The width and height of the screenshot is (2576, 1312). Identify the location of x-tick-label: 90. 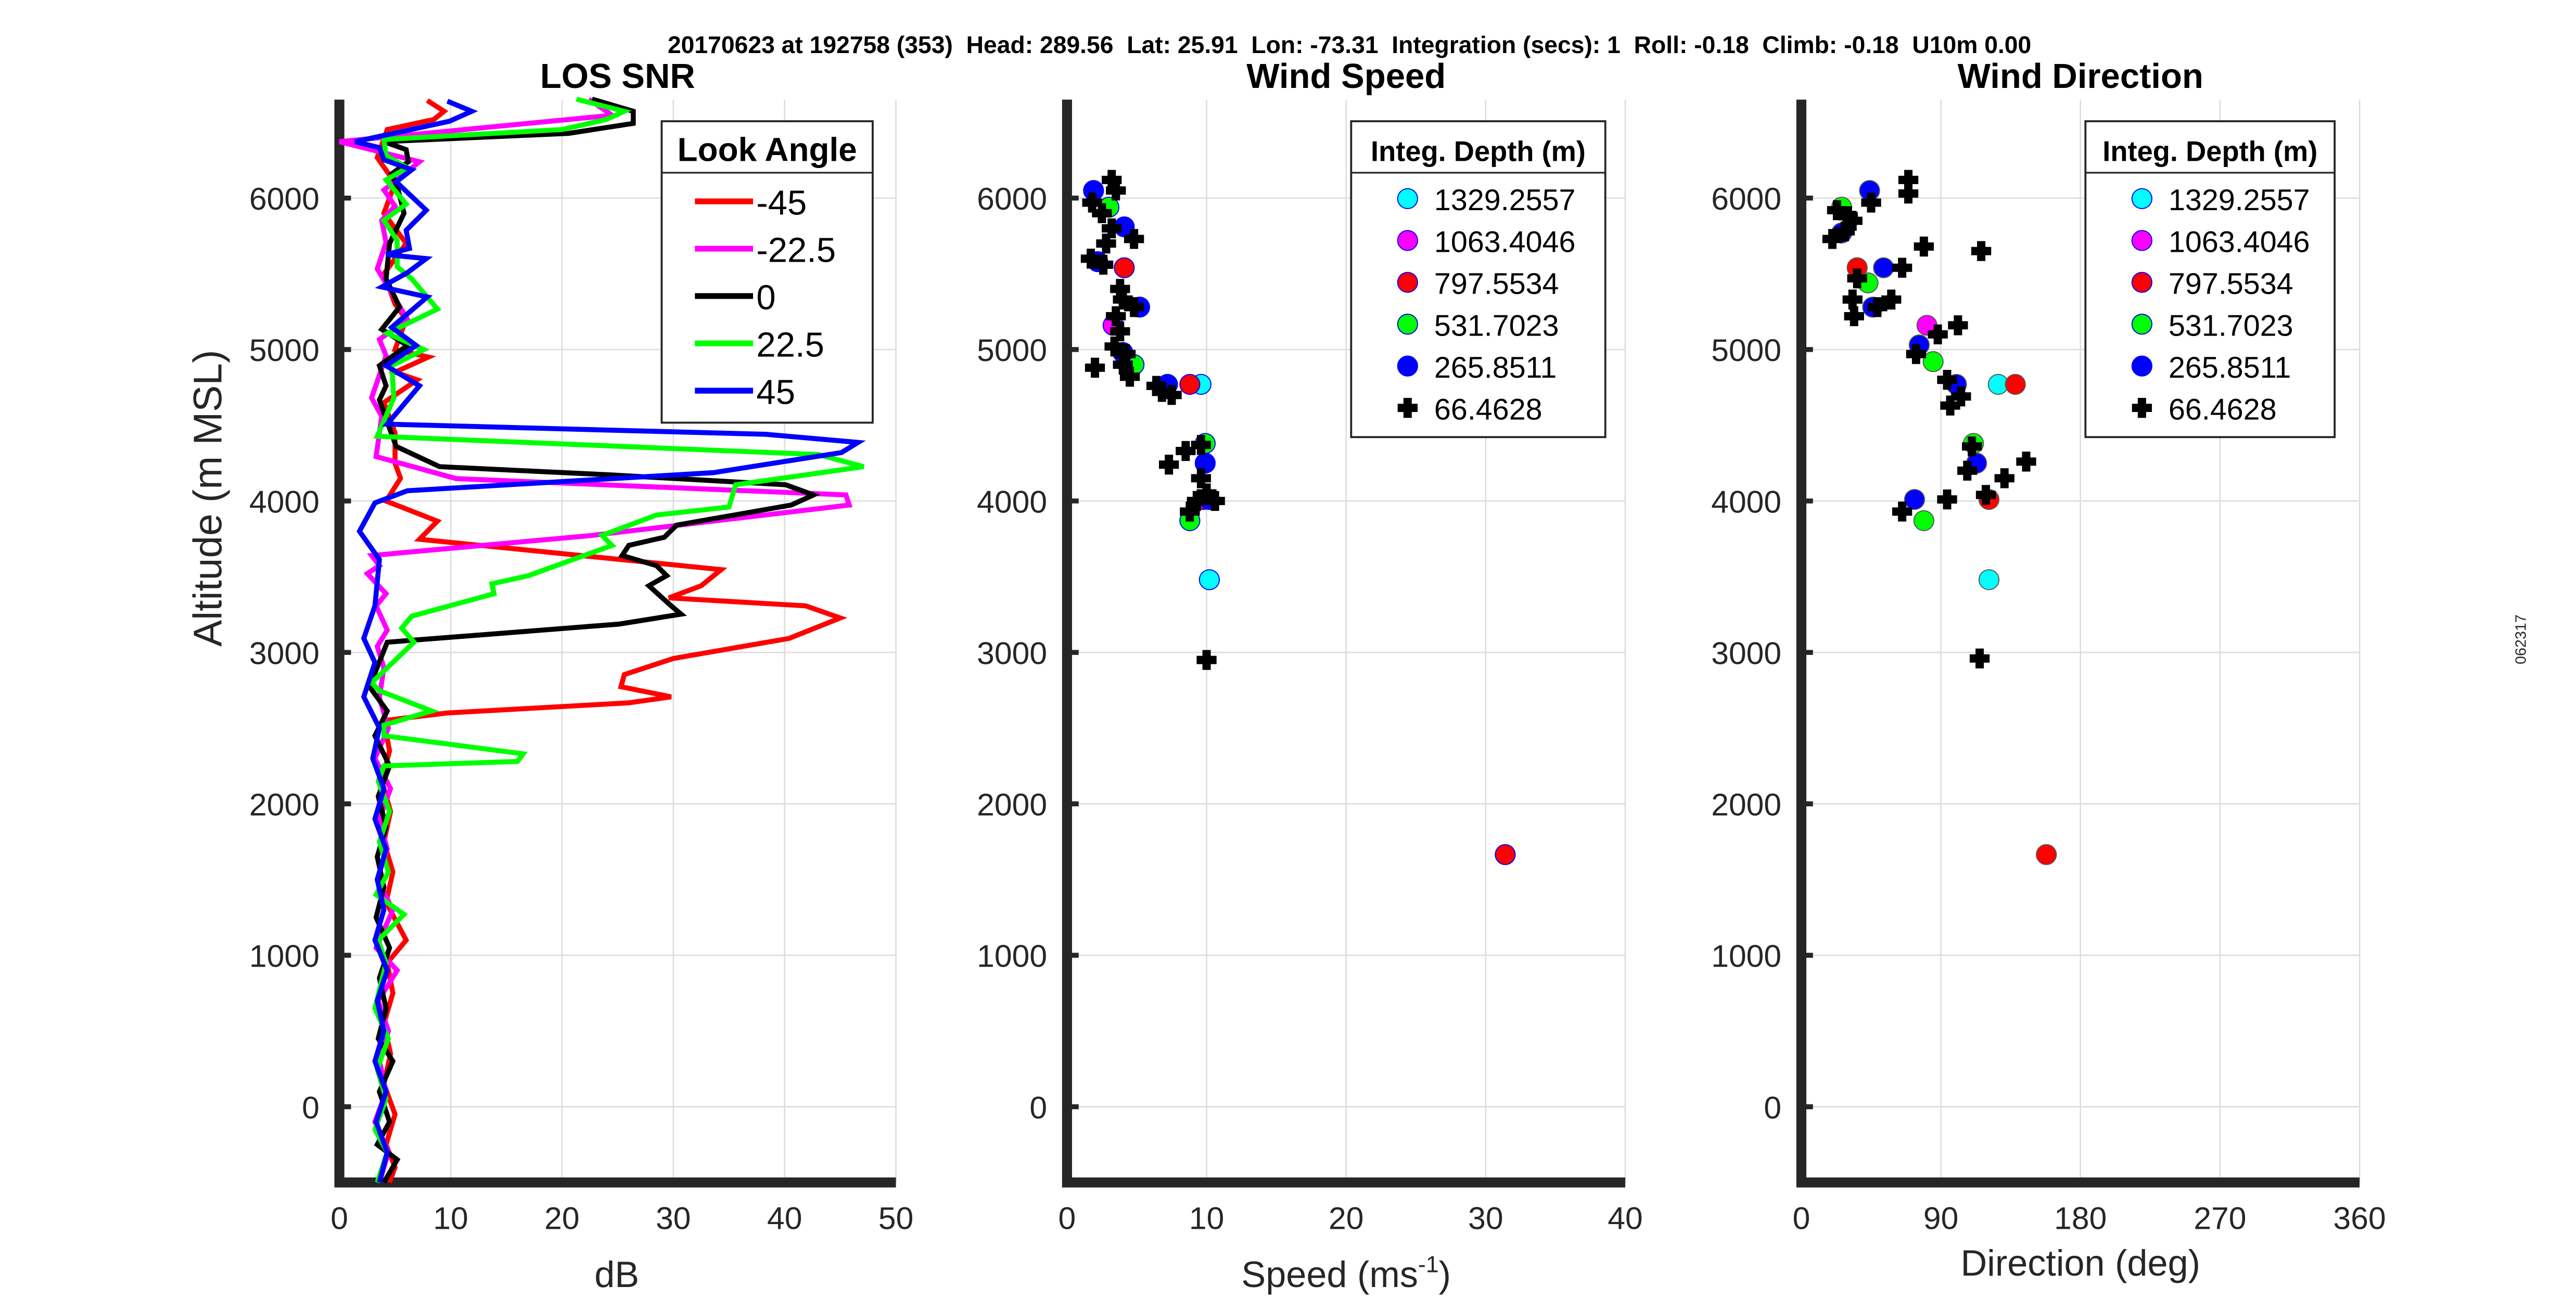
(1940, 1218).